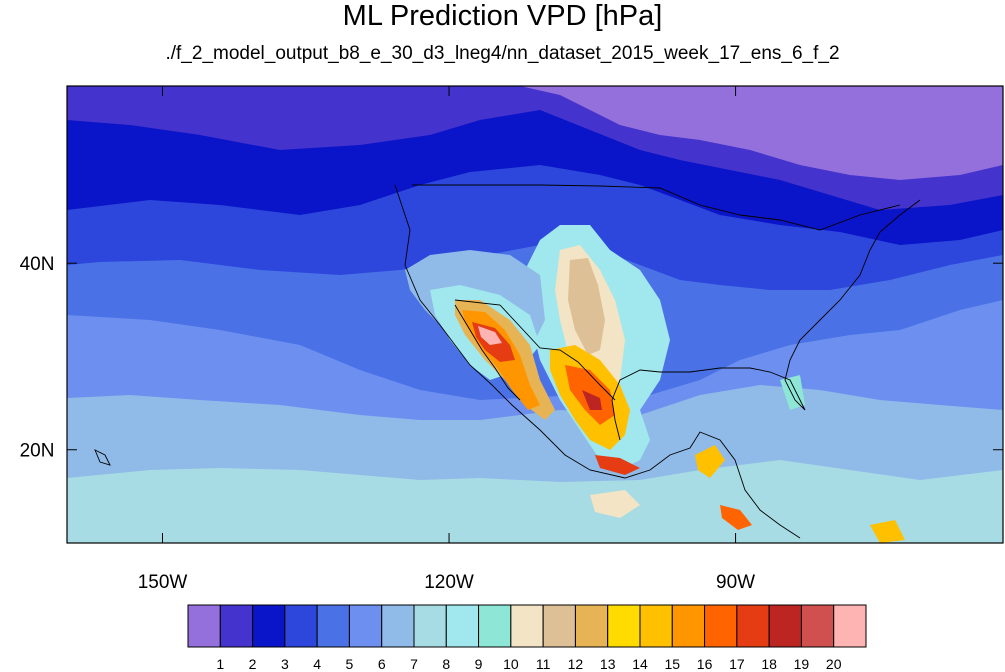  I want to click on colorbar-label: 17, so click(737, 664).